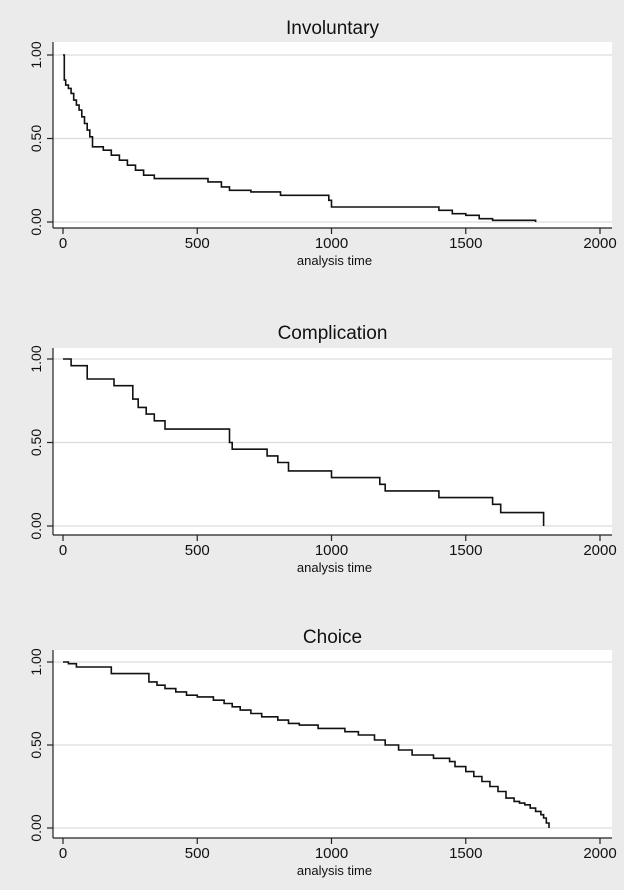 This screenshot has width=624, height=890. Describe the element at coordinates (333, 333) in the screenshot. I see `chart-title: Complication` at that location.